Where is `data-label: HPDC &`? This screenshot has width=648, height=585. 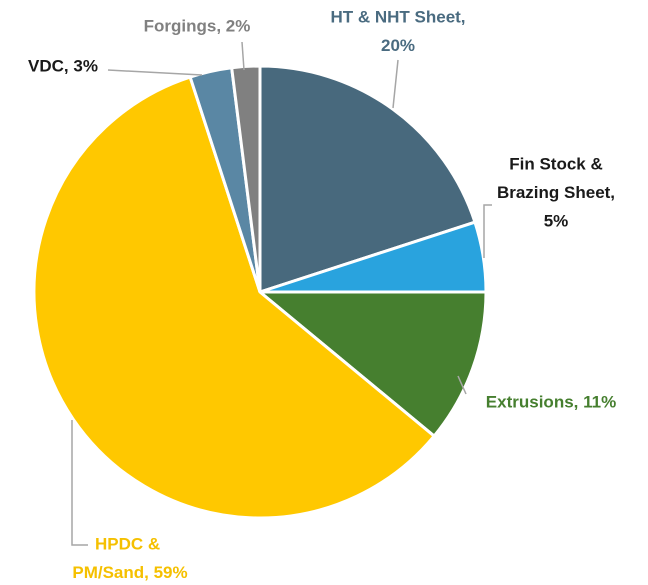
data-label: HPDC & is located at coordinates (127, 543).